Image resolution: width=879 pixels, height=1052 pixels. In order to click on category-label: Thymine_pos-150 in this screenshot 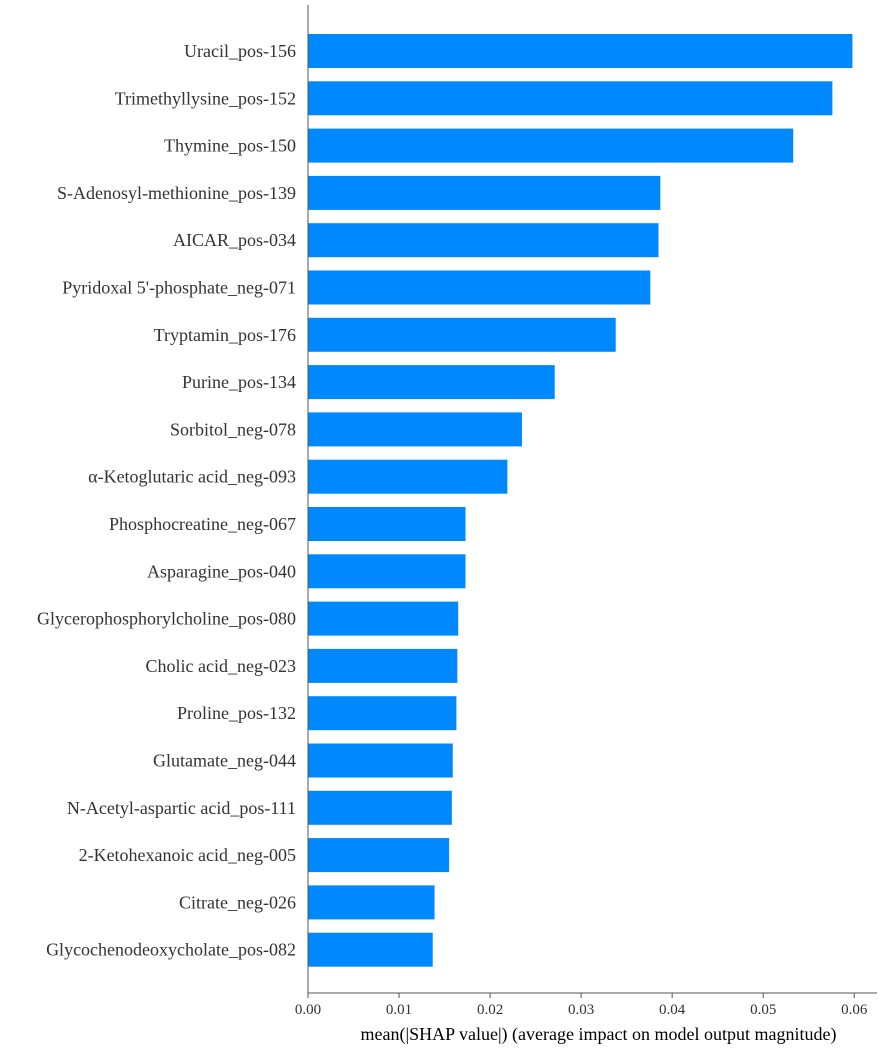, I will do `click(230, 146)`.